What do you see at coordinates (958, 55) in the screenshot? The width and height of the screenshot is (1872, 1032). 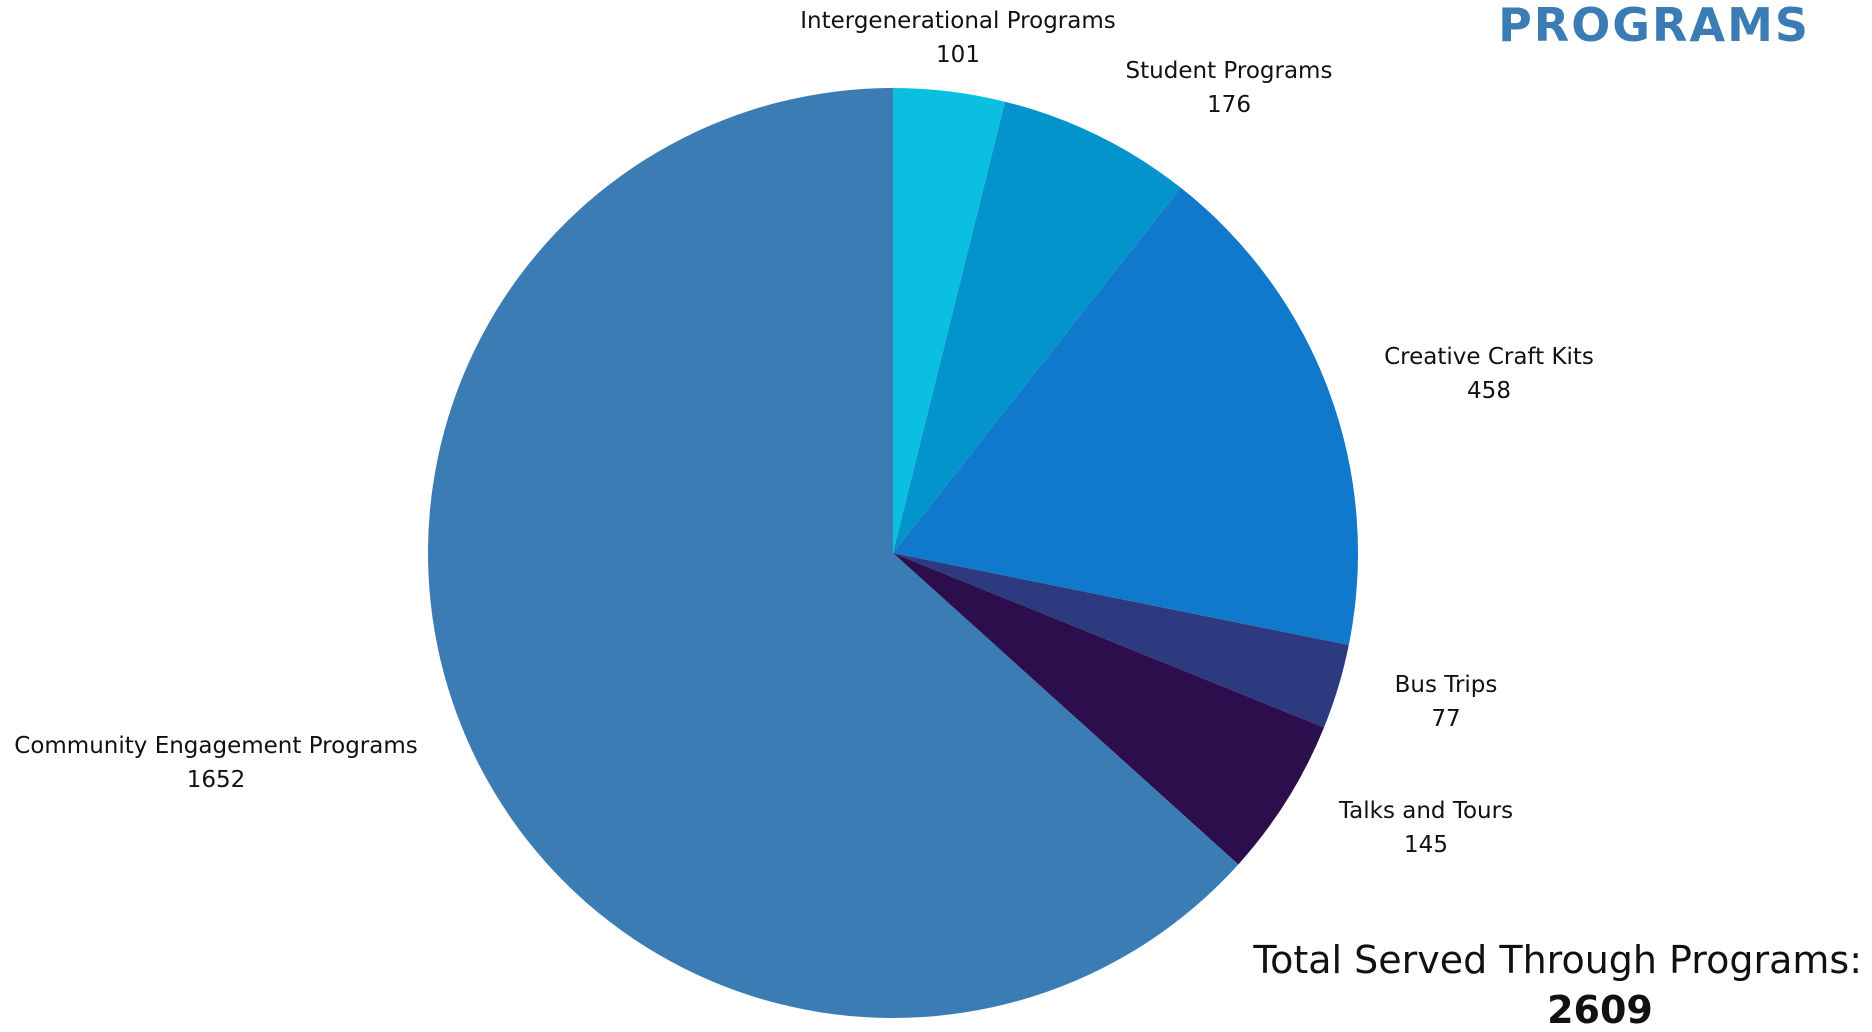 I see `slice-label-value: 101` at bounding box center [958, 55].